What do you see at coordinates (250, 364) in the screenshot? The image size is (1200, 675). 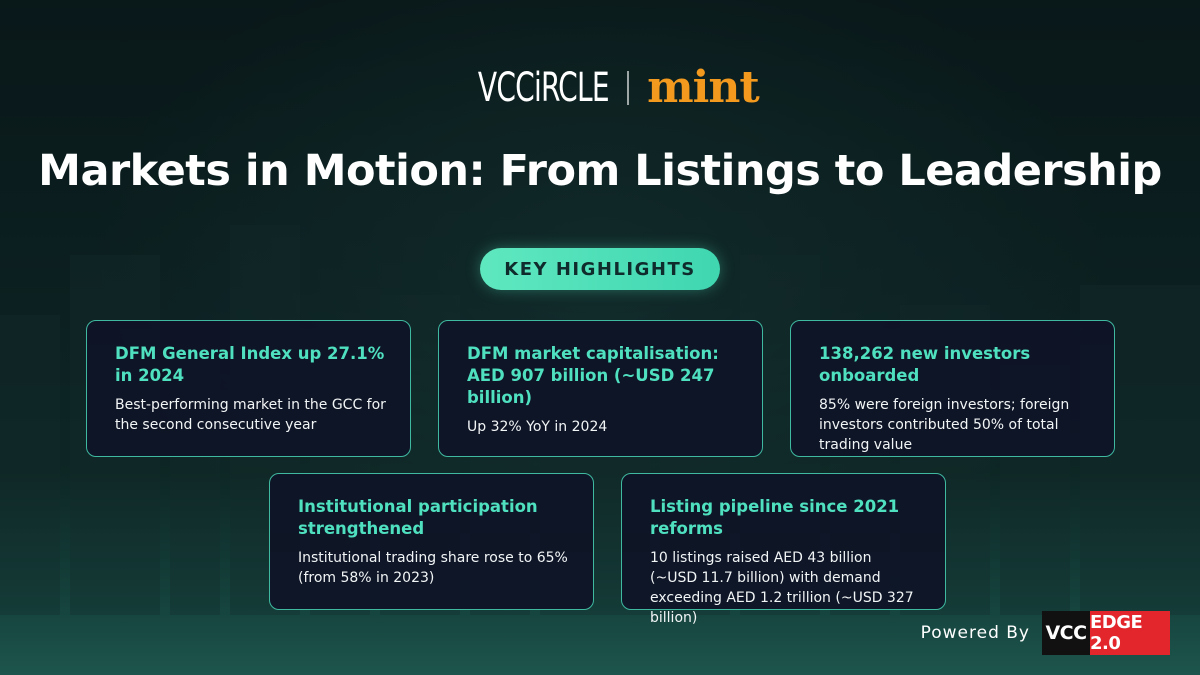 I see `card-title: DFM General Index up 27.1% in 2024` at bounding box center [250, 364].